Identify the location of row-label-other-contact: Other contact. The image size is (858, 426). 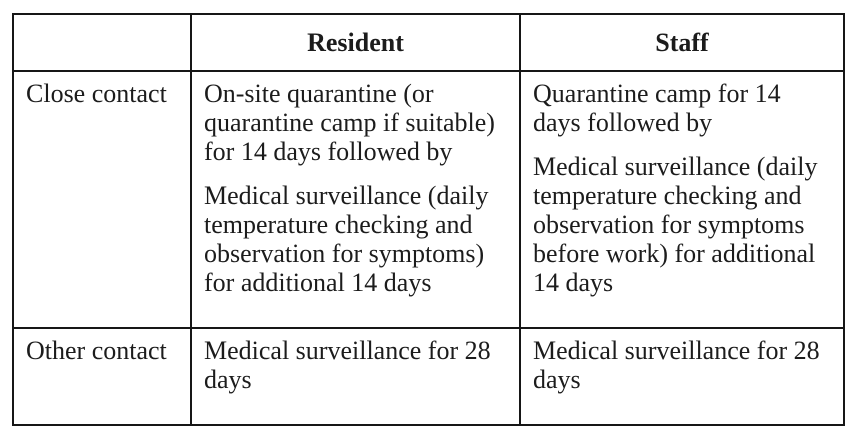
(102, 376).